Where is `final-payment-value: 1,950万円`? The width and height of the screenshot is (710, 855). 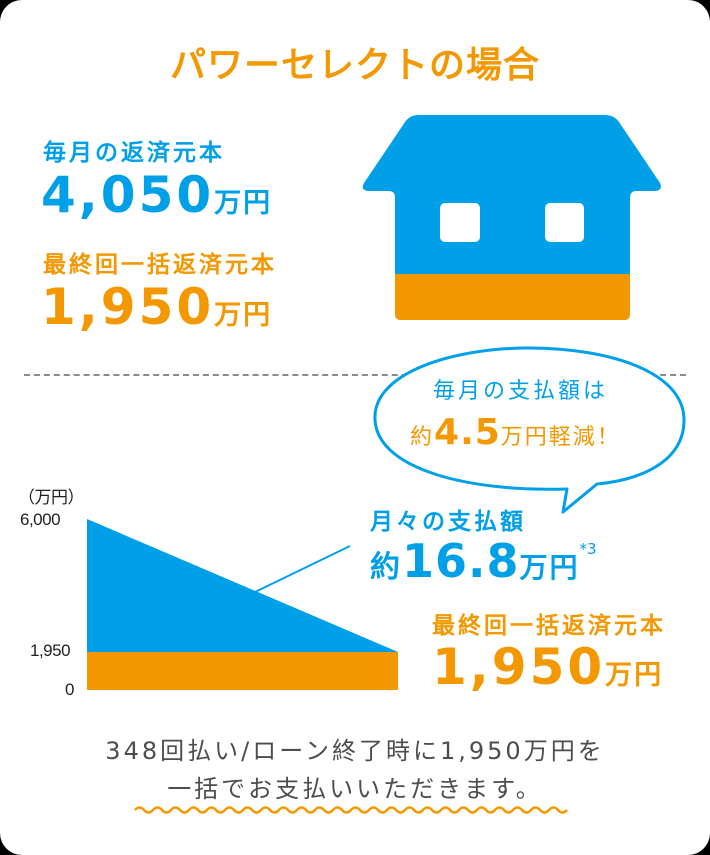 final-payment-value: 1,950万円 is located at coordinates (547, 667).